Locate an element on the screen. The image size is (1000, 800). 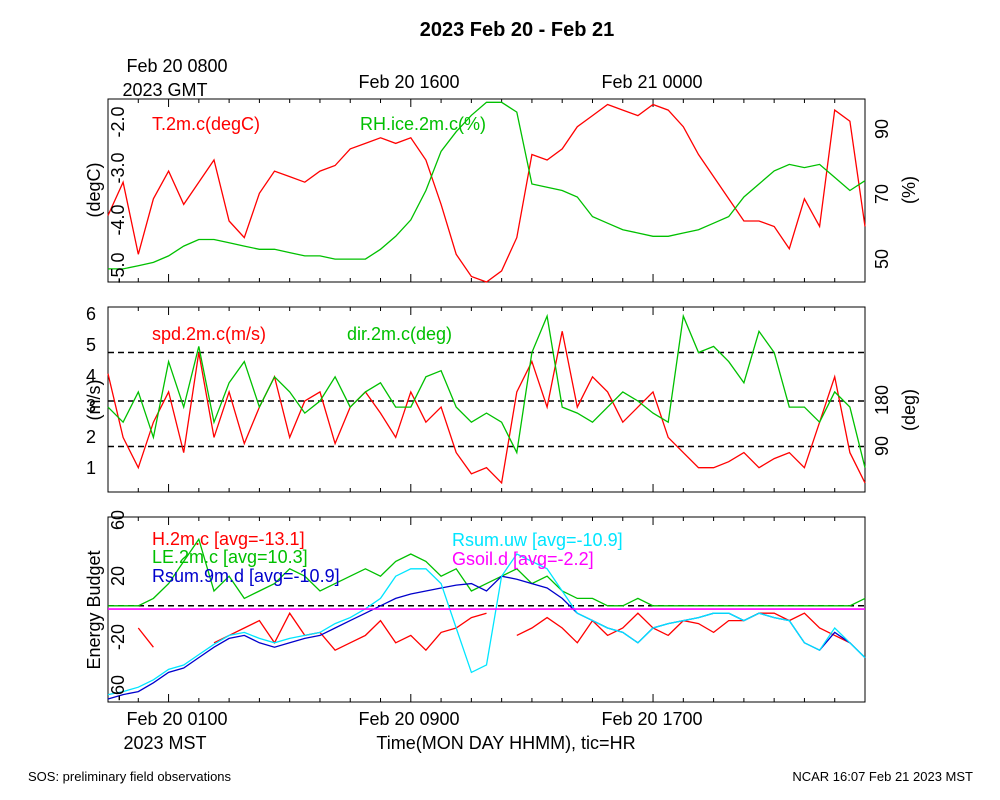
top-axis-sublabel: 2023 GMT is located at coordinates (164, 90).